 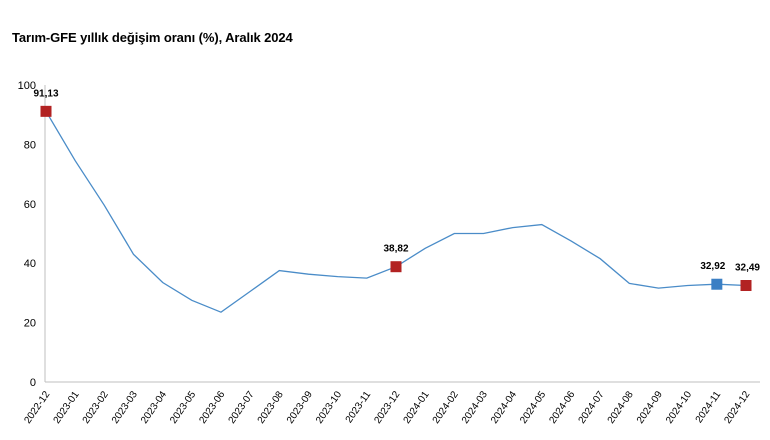 What do you see at coordinates (30, 145) in the screenshot?
I see `y-tick-label: 80` at bounding box center [30, 145].